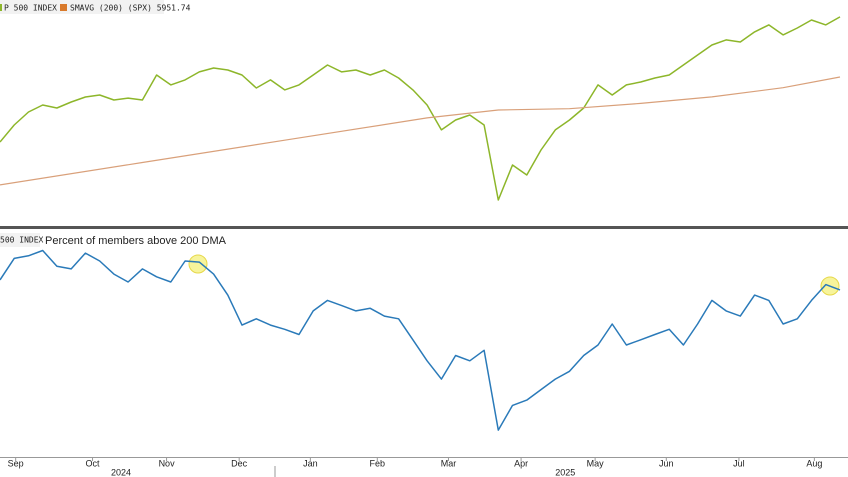 The width and height of the screenshot is (848, 477). I want to click on x-tick-label: Dec, so click(239, 463).